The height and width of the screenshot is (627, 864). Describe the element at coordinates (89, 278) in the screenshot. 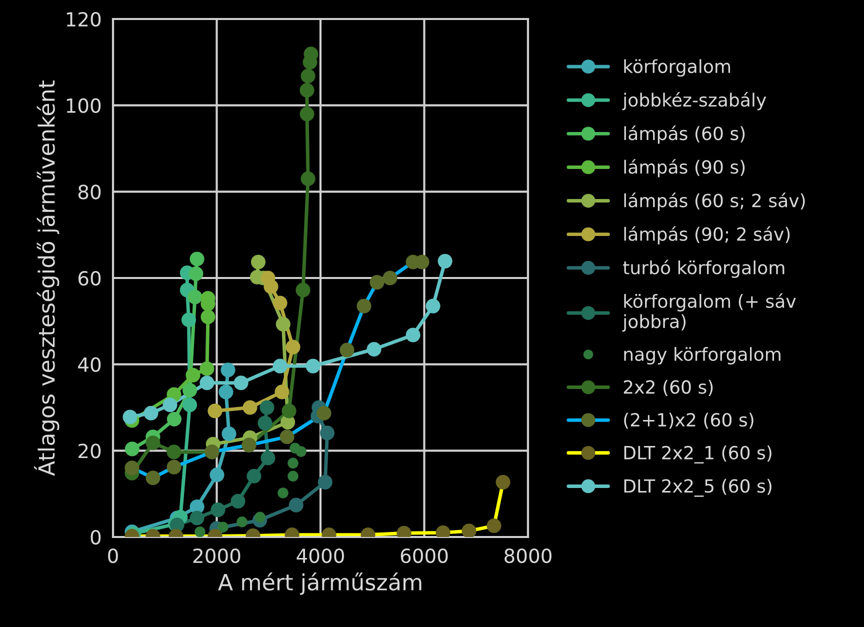

I see `y-tick-label: 60` at that location.